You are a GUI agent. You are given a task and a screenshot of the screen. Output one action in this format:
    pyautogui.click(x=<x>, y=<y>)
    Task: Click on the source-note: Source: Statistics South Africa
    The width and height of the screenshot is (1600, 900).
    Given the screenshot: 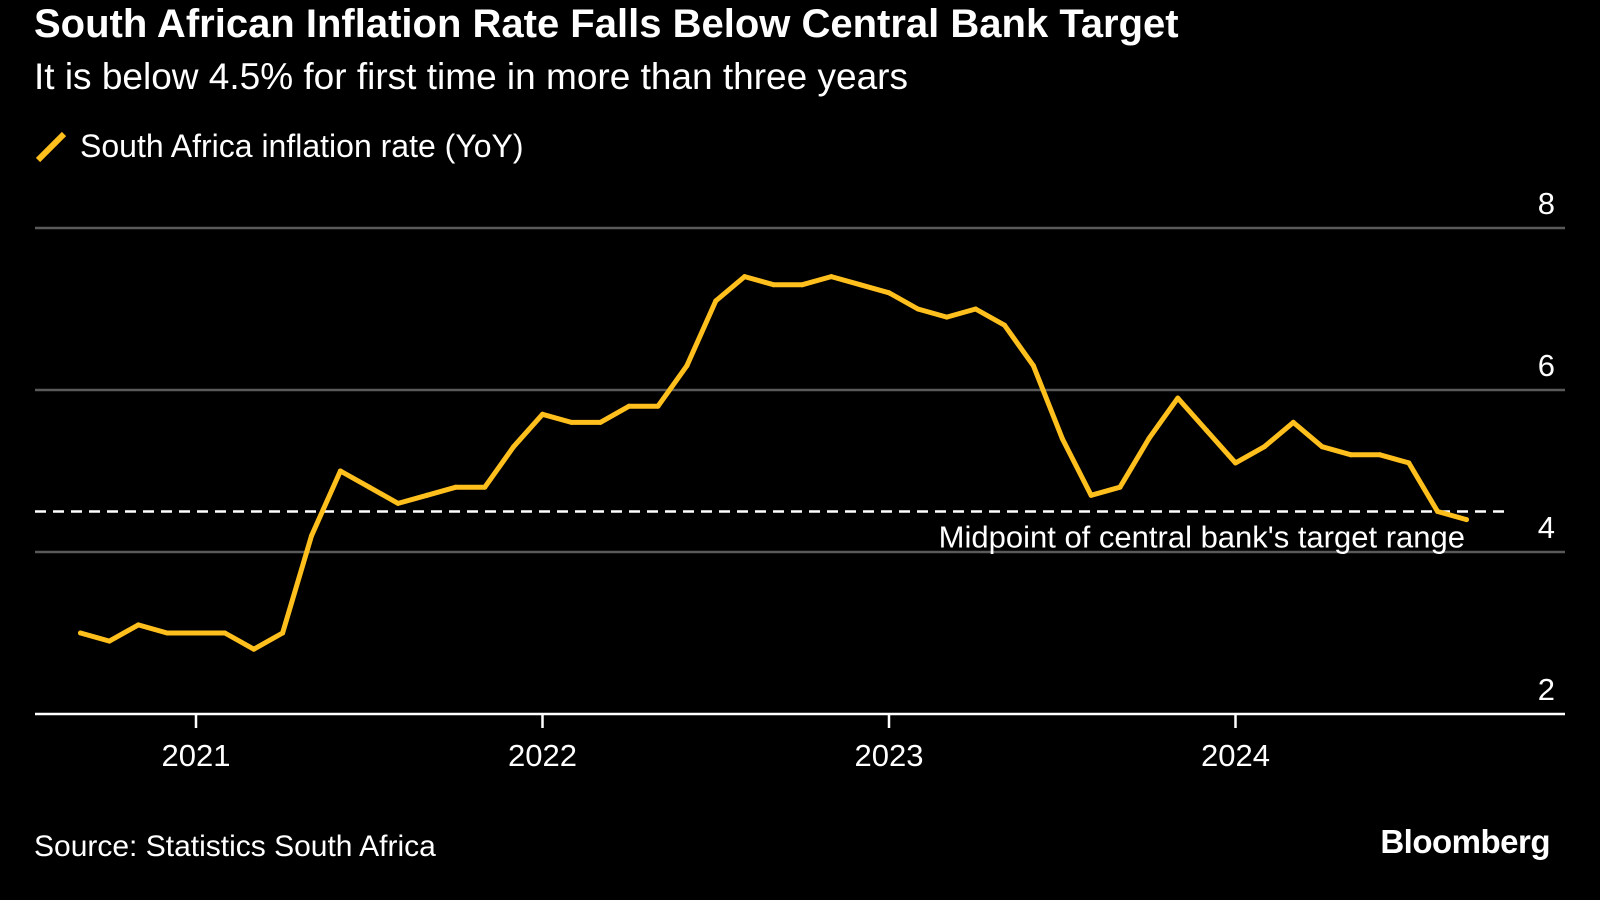 What is the action you would take?
    pyautogui.click(x=235, y=846)
    